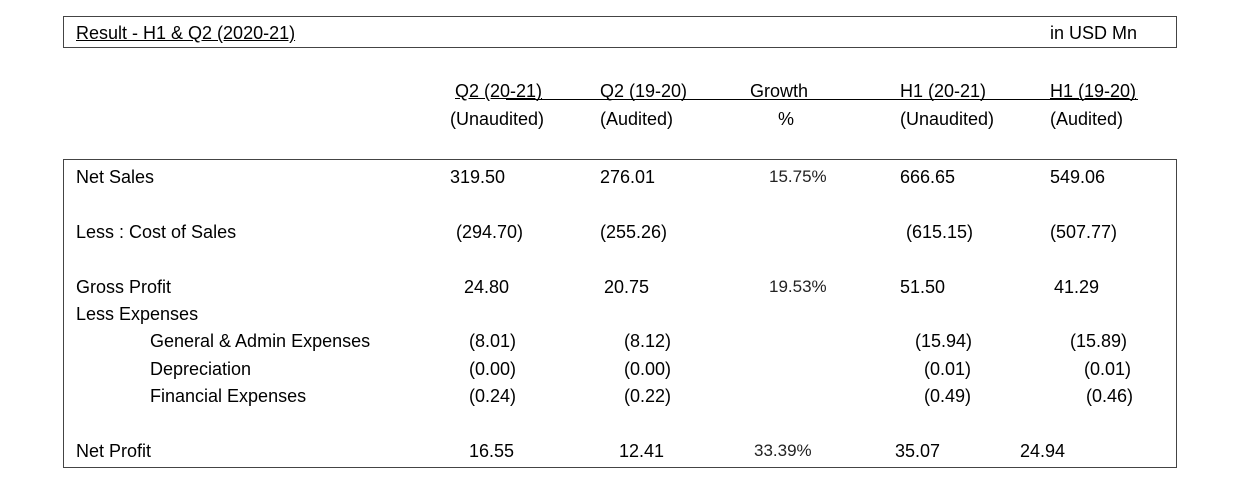 This screenshot has width=1240, height=479. What do you see at coordinates (642, 451) in the screenshot?
I see `net-profit-q2-1920: 12.41` at bounding box center [642, 451].